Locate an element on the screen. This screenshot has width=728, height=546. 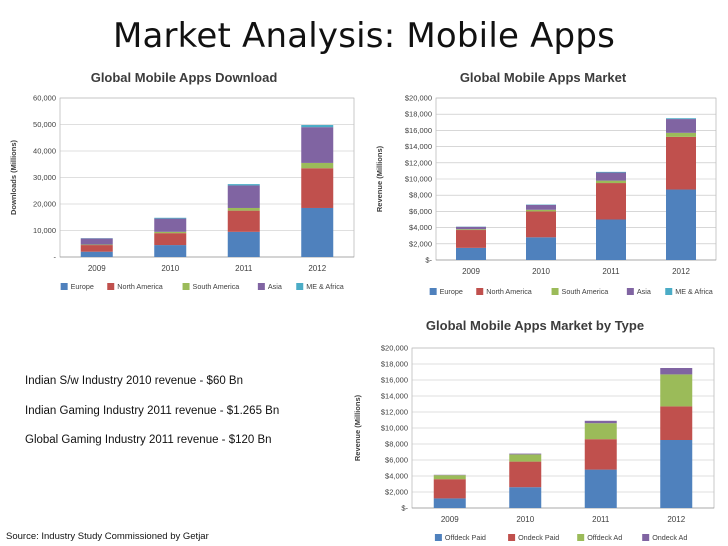
market-bar-2010-asia is located at coordinates (541, 207).